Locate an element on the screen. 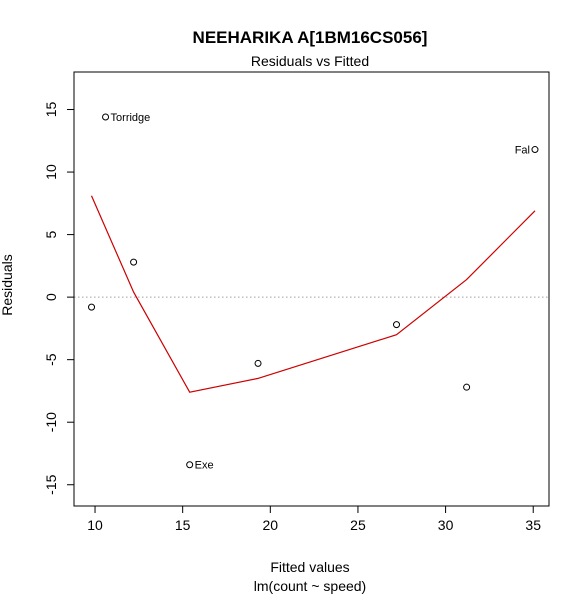 The height and width of the screenshot is (596, 575). x-axis-label: Fitted values is located at coordinates (309, 567).